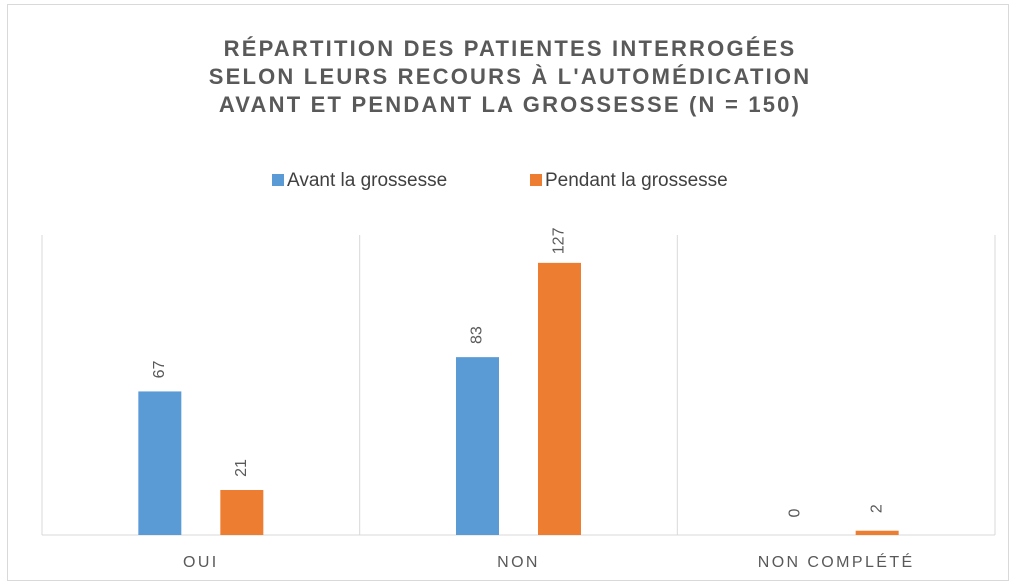  What do you see at coordinates (559, 240) in the screenshot?
I see `data-label: 127` at bounding box center [559, 240].